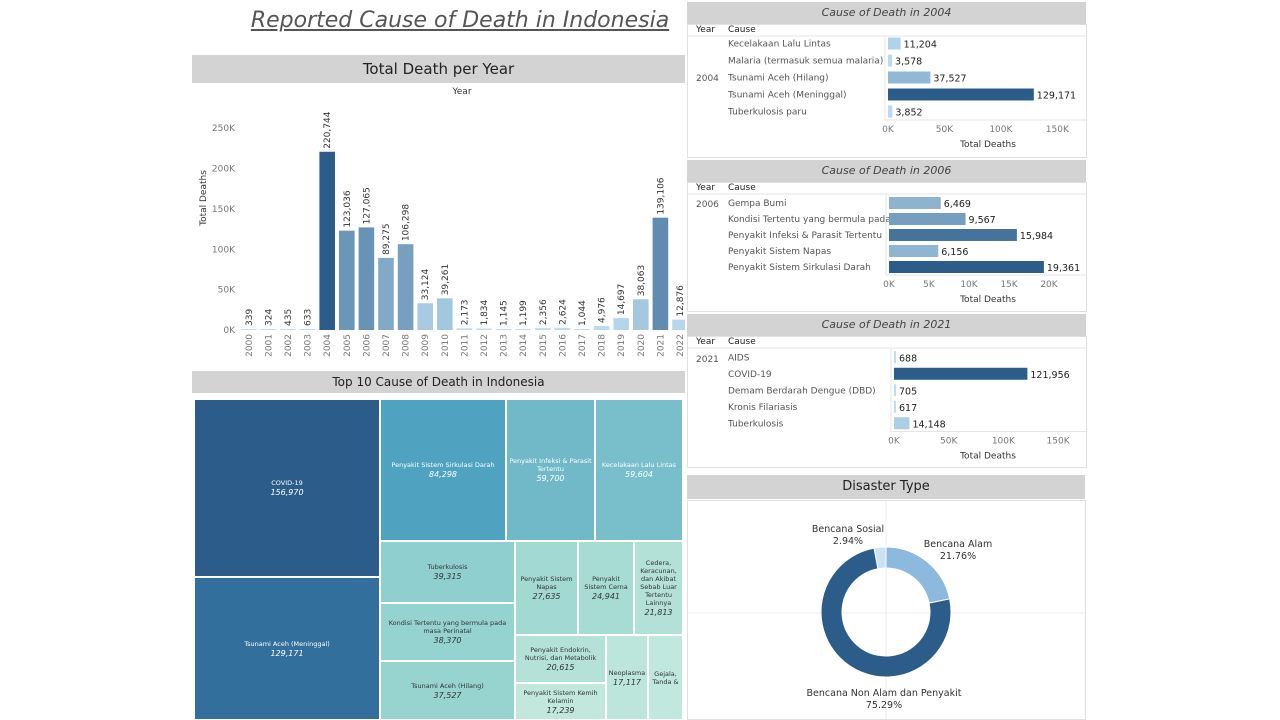  What do you see at coordinates (563, 345) in the screenshot?
I see `x-tick-label: 2016` at bounding box center [563, 345].